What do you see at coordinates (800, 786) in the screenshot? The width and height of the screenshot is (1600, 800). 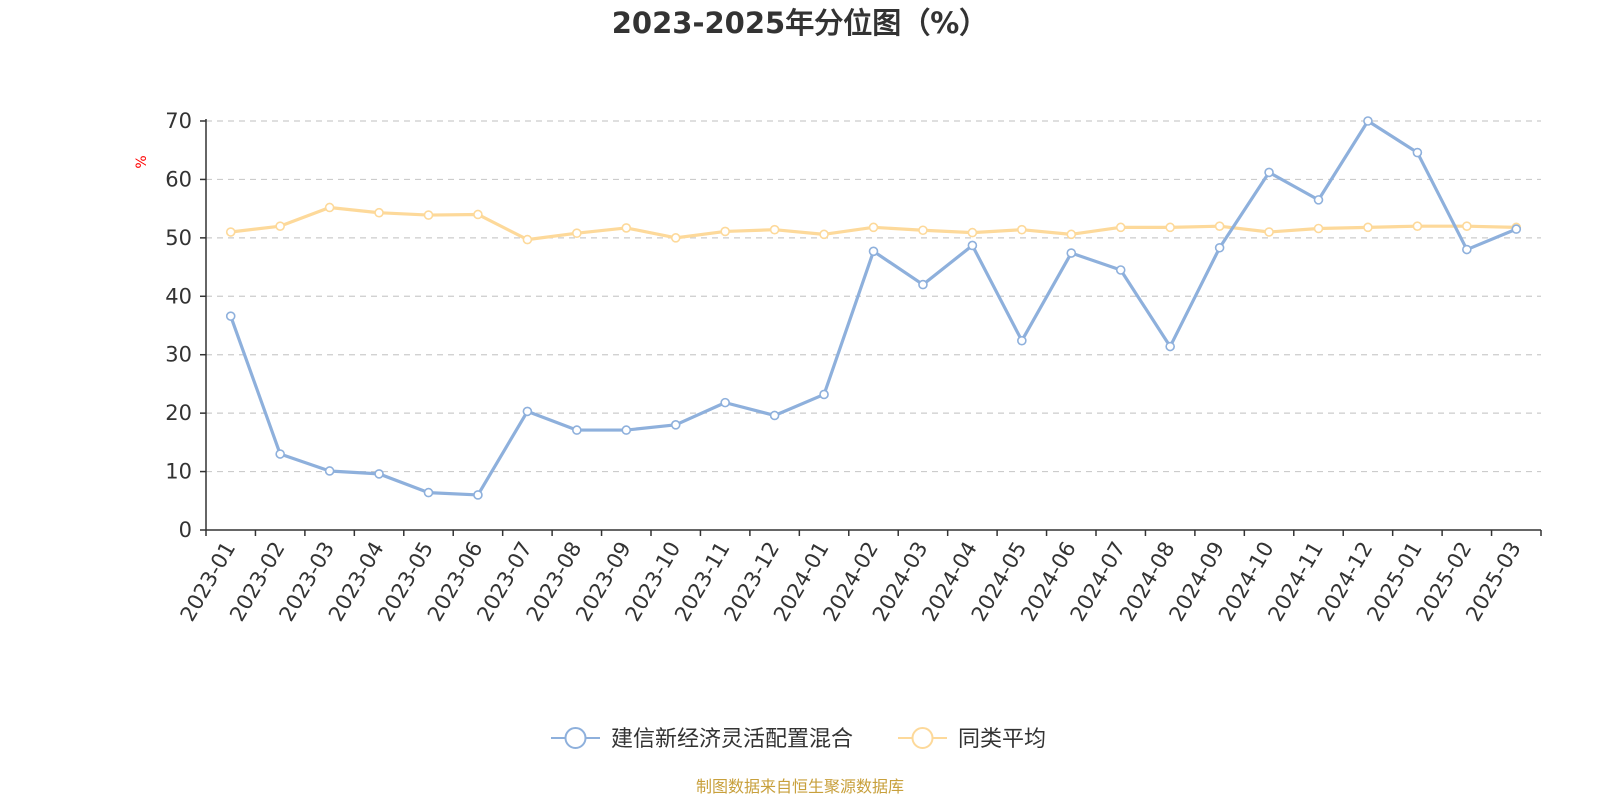 I see `data-source-note: 制图数据来自恒生聚源数据库` at bounding box center [800, 786].